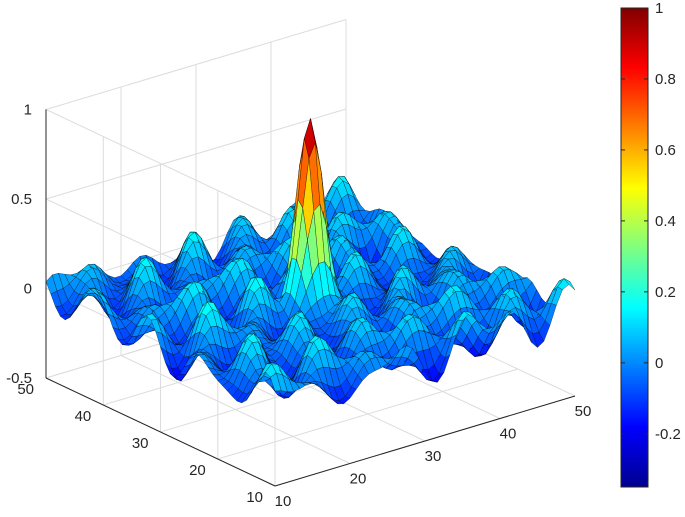  Describe the element at coordinates (659, 363) in the screenshot. I see `colorbar-tick-label: 0` at that location.